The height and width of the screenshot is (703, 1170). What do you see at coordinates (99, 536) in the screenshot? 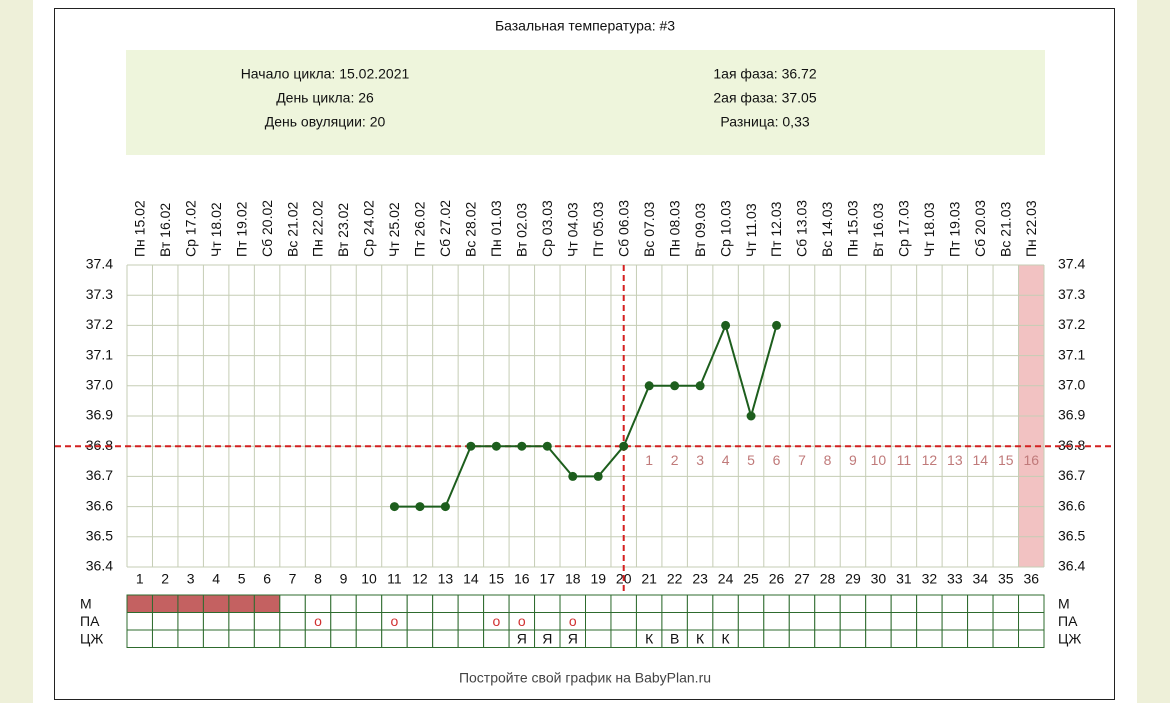
I see `y-tick-label: 36.5` at bounding box center [99, 536].